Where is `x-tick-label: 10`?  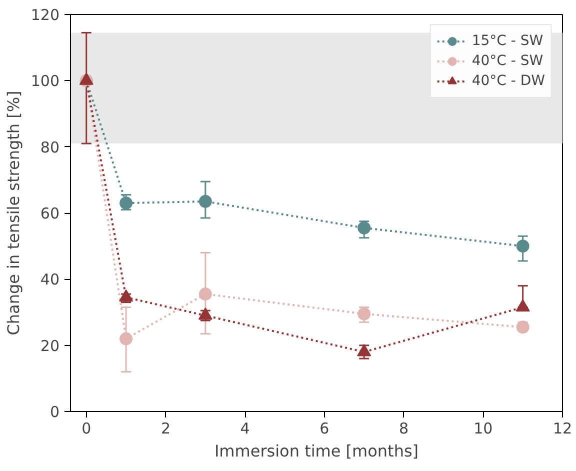 x-tick-label: 10 is located at coordinates (483, 429).